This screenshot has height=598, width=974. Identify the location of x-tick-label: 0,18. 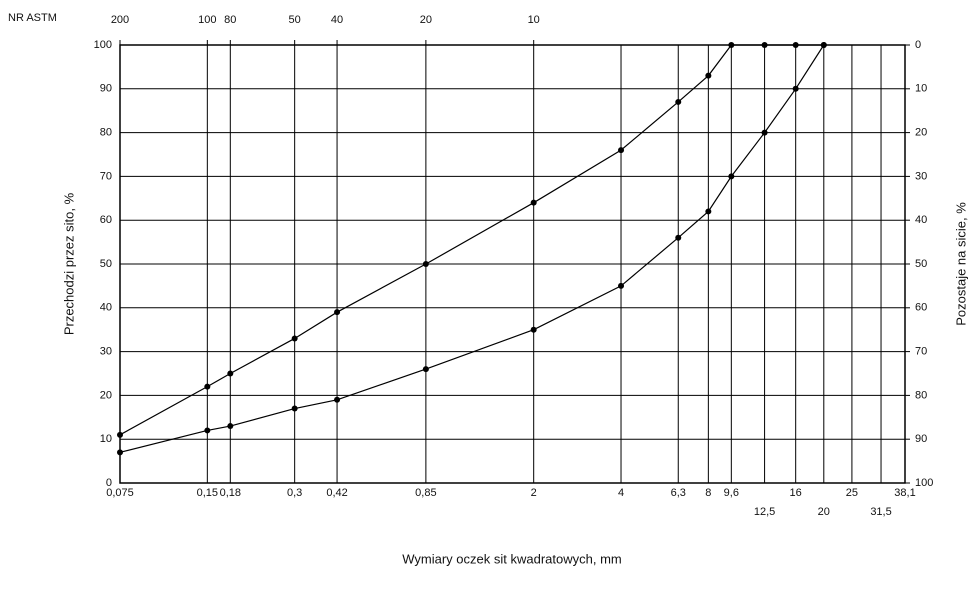
(230, 493).